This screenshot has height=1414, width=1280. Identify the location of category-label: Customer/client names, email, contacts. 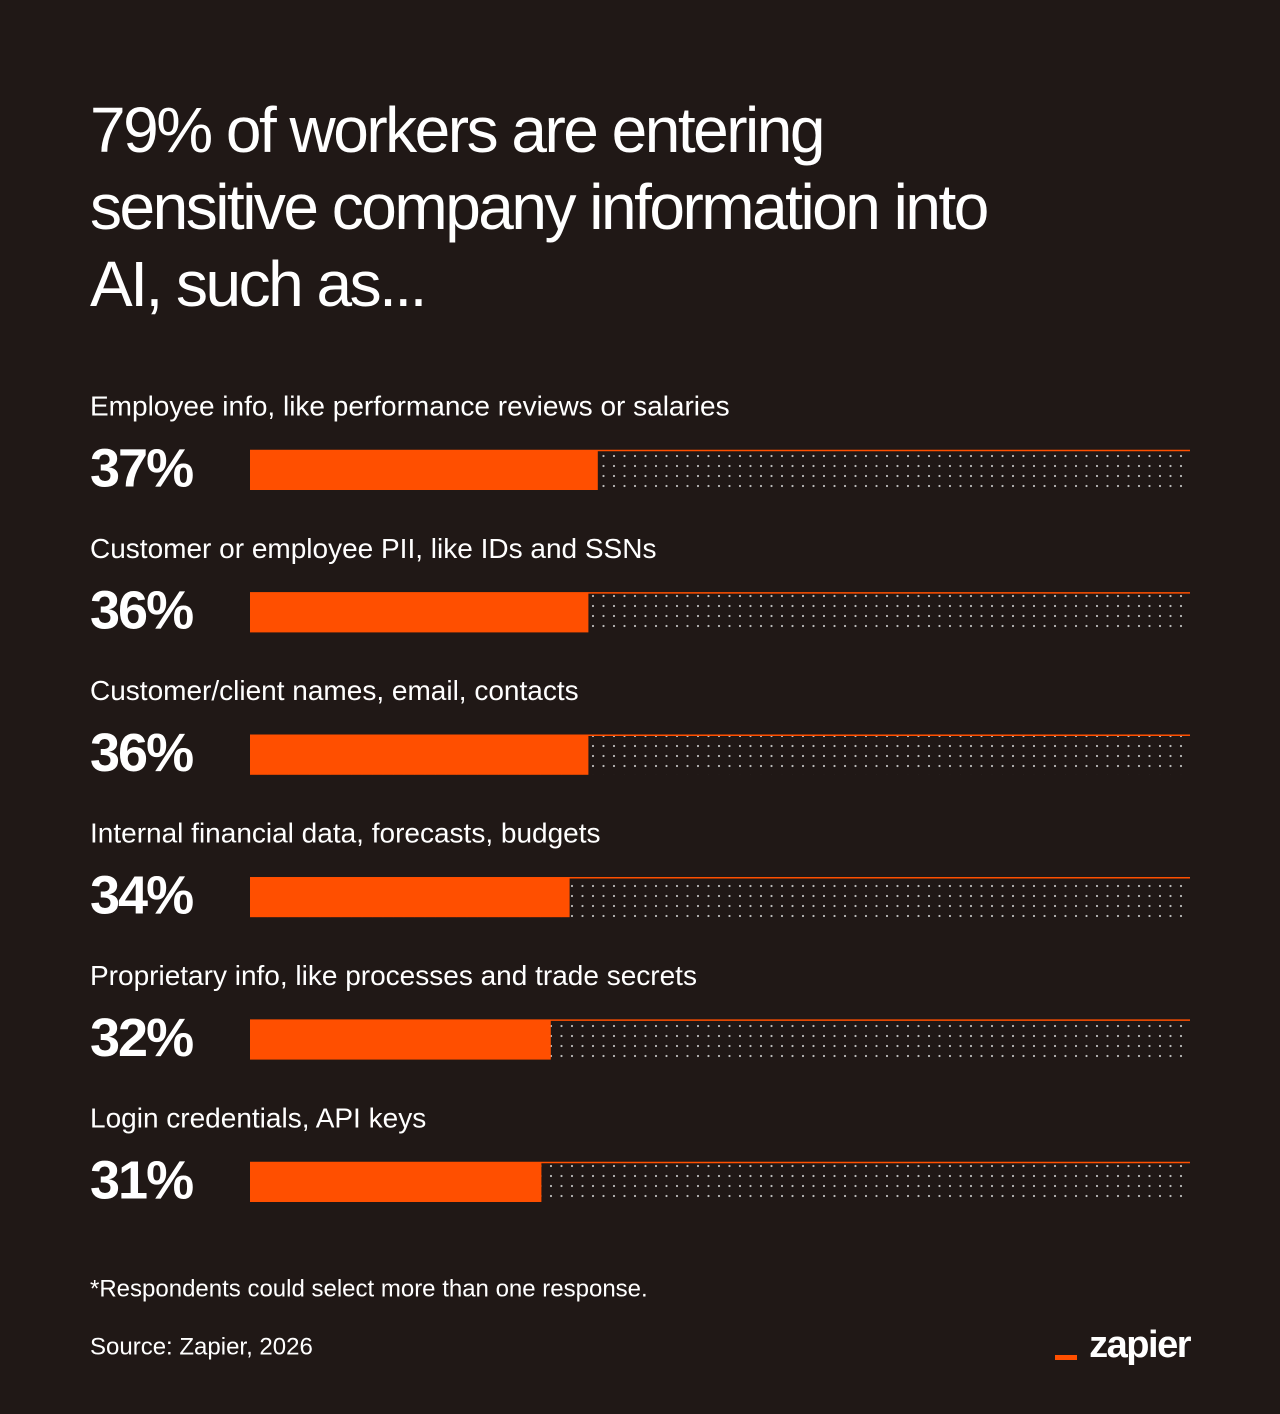
(334, 690).